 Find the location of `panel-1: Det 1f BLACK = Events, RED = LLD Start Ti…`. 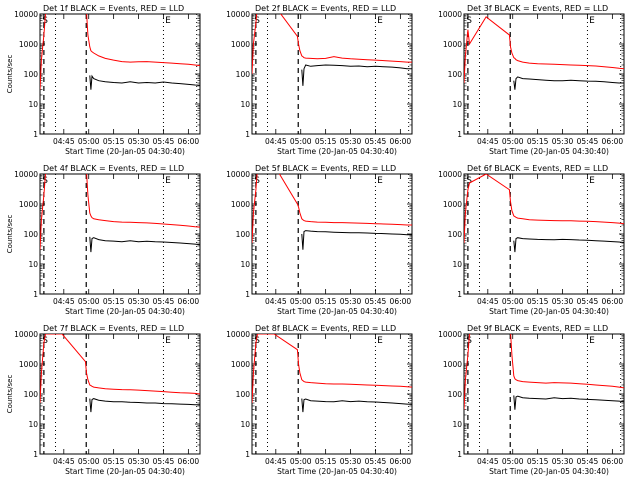

panel-1: Det 1f BLACK = Events, RED = LLD Start Ti… is located at coordinates (103, 80).